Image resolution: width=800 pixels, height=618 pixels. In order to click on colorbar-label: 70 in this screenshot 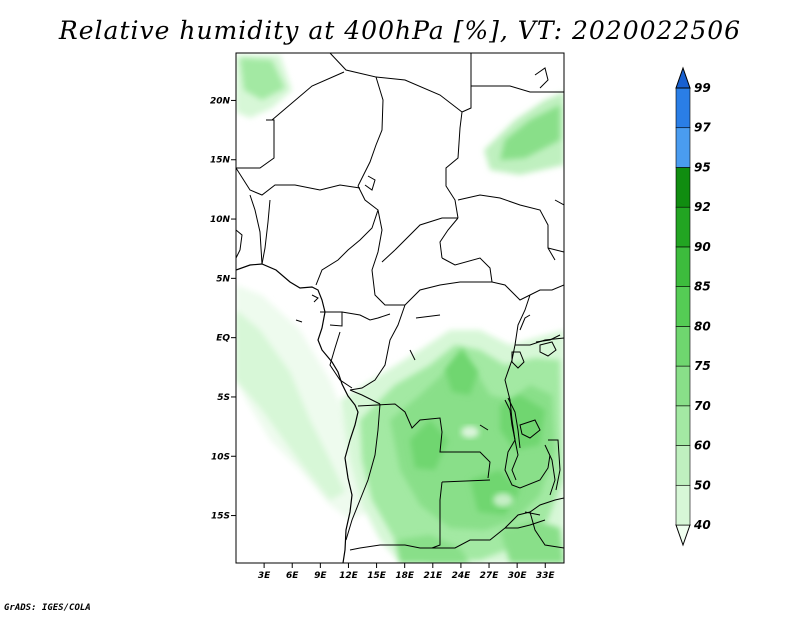, I will do `click(702, 406)`.